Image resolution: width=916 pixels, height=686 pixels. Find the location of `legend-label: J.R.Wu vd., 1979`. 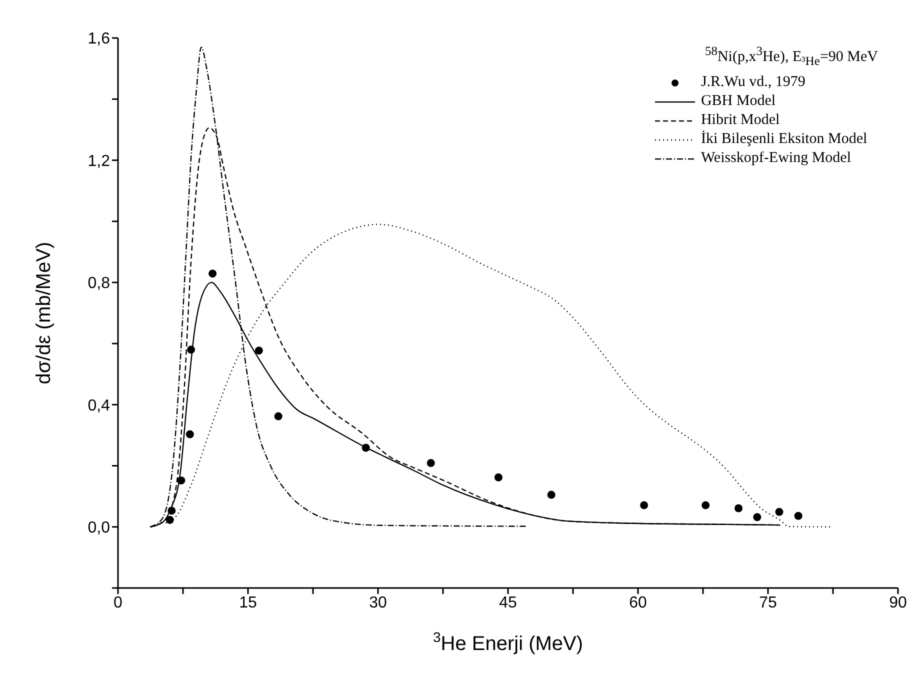

legend-label: J.R.Wu vd., 1979 is located at coordinates (753, 82).